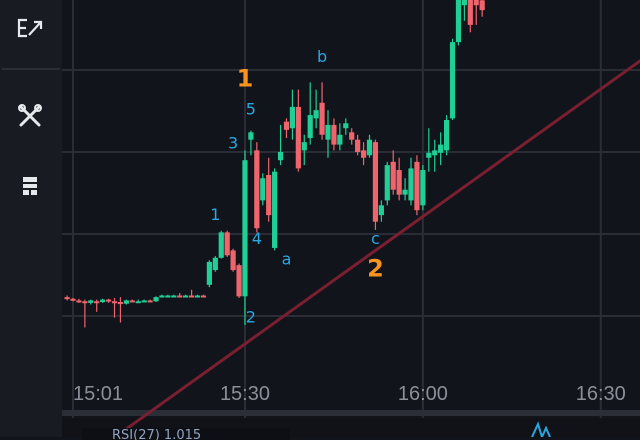  Describe the element at coordinates (541, 429) in the screenshot. I see `rsi-line` at that location.